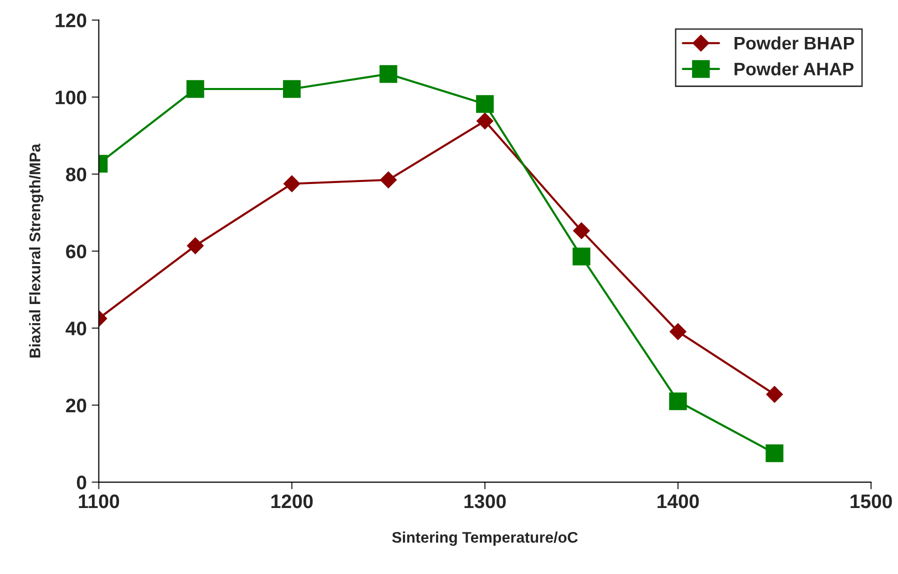 This screenshot has width=898, height=574. Describe the element at coordinates (99, 501) in the screenshot. I see `x-tick-label: 1100` at that location.